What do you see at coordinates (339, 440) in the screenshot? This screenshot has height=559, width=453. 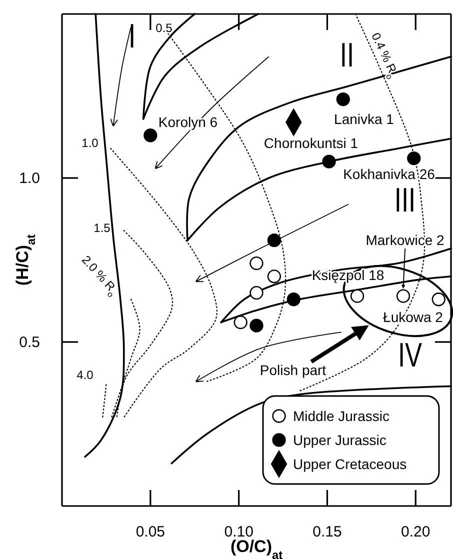 I see `legend-label: Upper Jurassic` at bounding box center [339, 440].